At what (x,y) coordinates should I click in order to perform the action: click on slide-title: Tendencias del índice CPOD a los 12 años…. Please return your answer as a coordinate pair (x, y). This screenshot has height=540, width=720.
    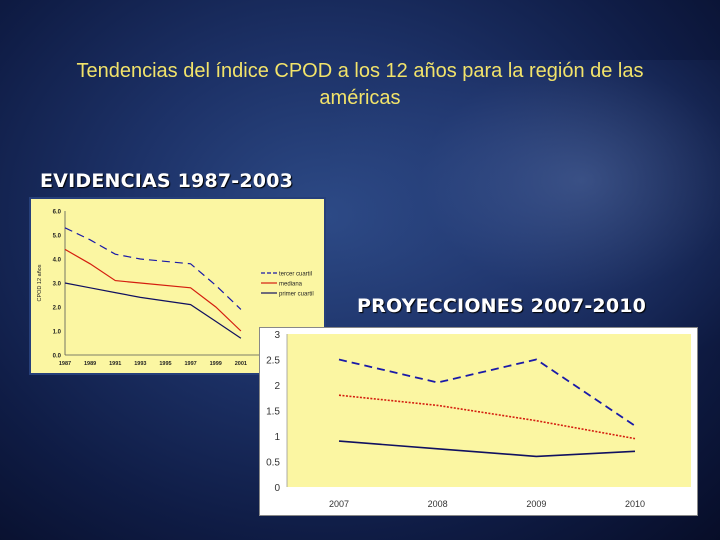
    Looking at the image, I should click on (360, 84).